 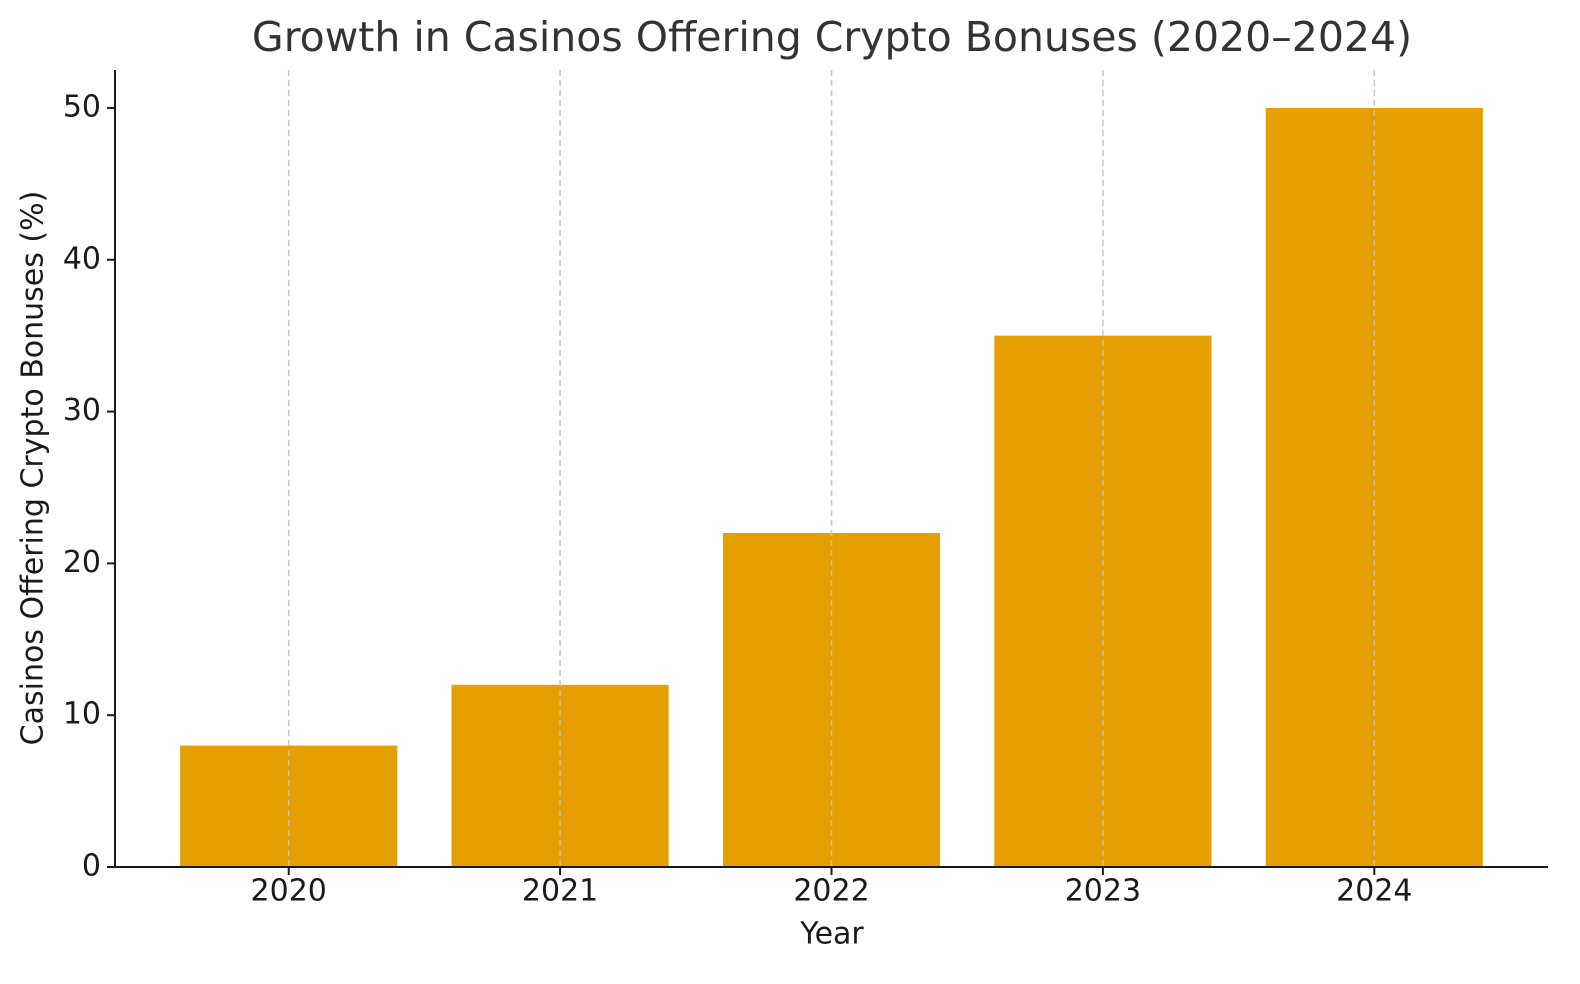 I want to click on y-tick-label: 10, so click(x=82, y=714).